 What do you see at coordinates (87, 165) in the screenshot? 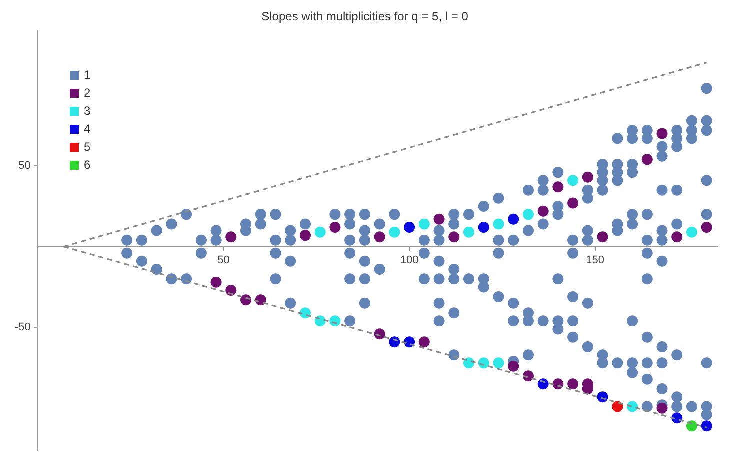
I see `legend-label: 6` at bounding box center [87, 165].